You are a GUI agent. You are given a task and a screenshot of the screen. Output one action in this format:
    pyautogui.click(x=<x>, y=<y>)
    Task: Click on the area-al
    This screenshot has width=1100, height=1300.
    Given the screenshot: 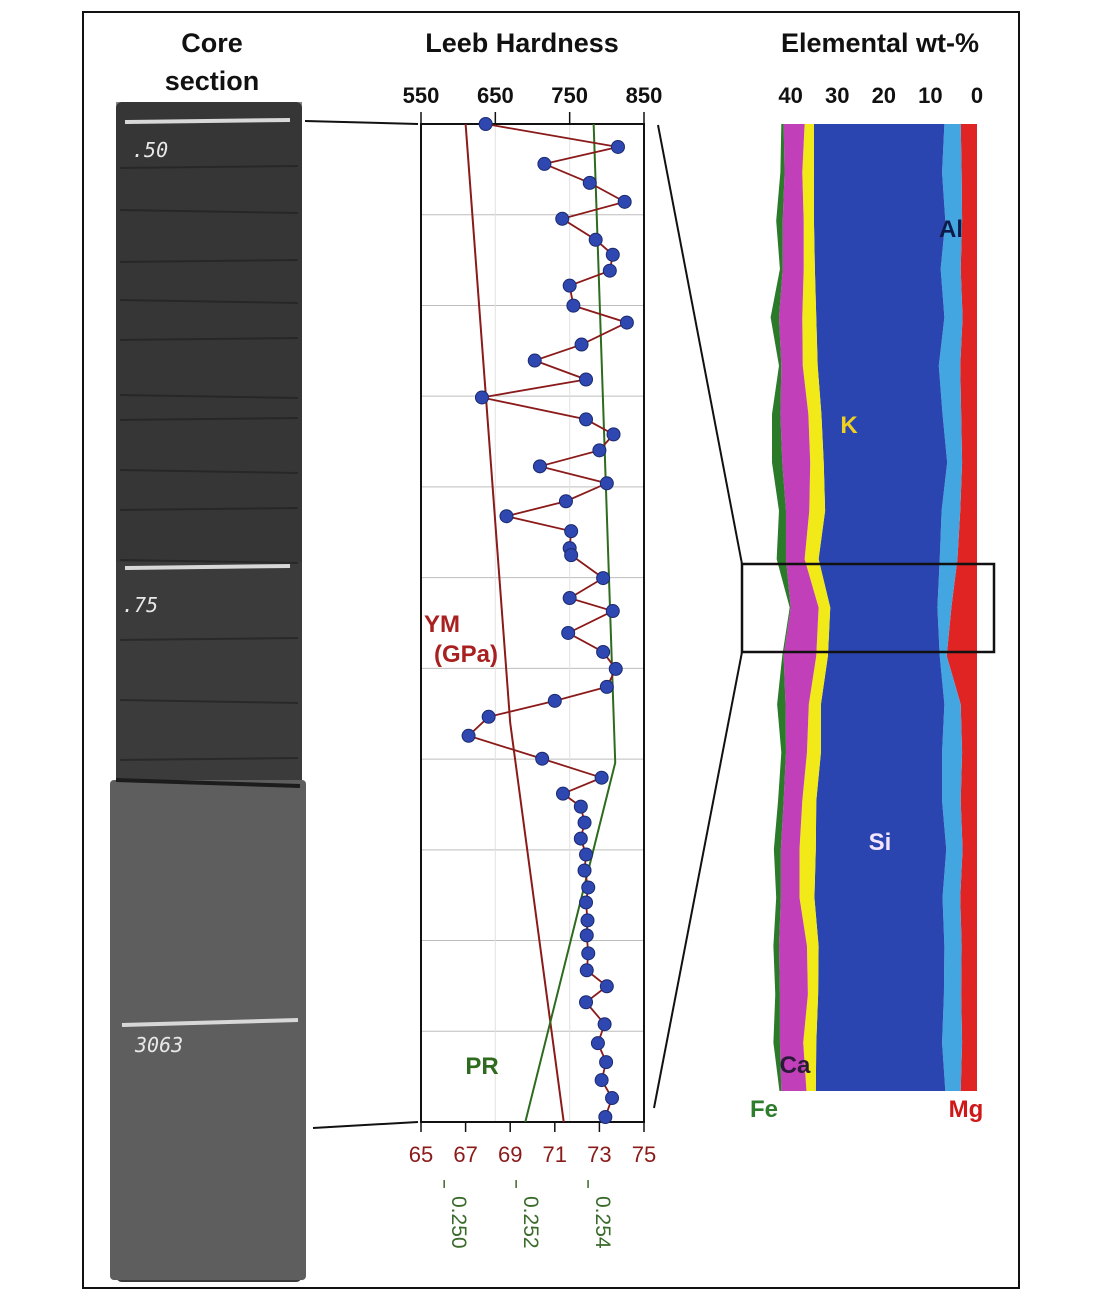 What is the action you would take?
    pyautogui.click(x=950, y=607)
    